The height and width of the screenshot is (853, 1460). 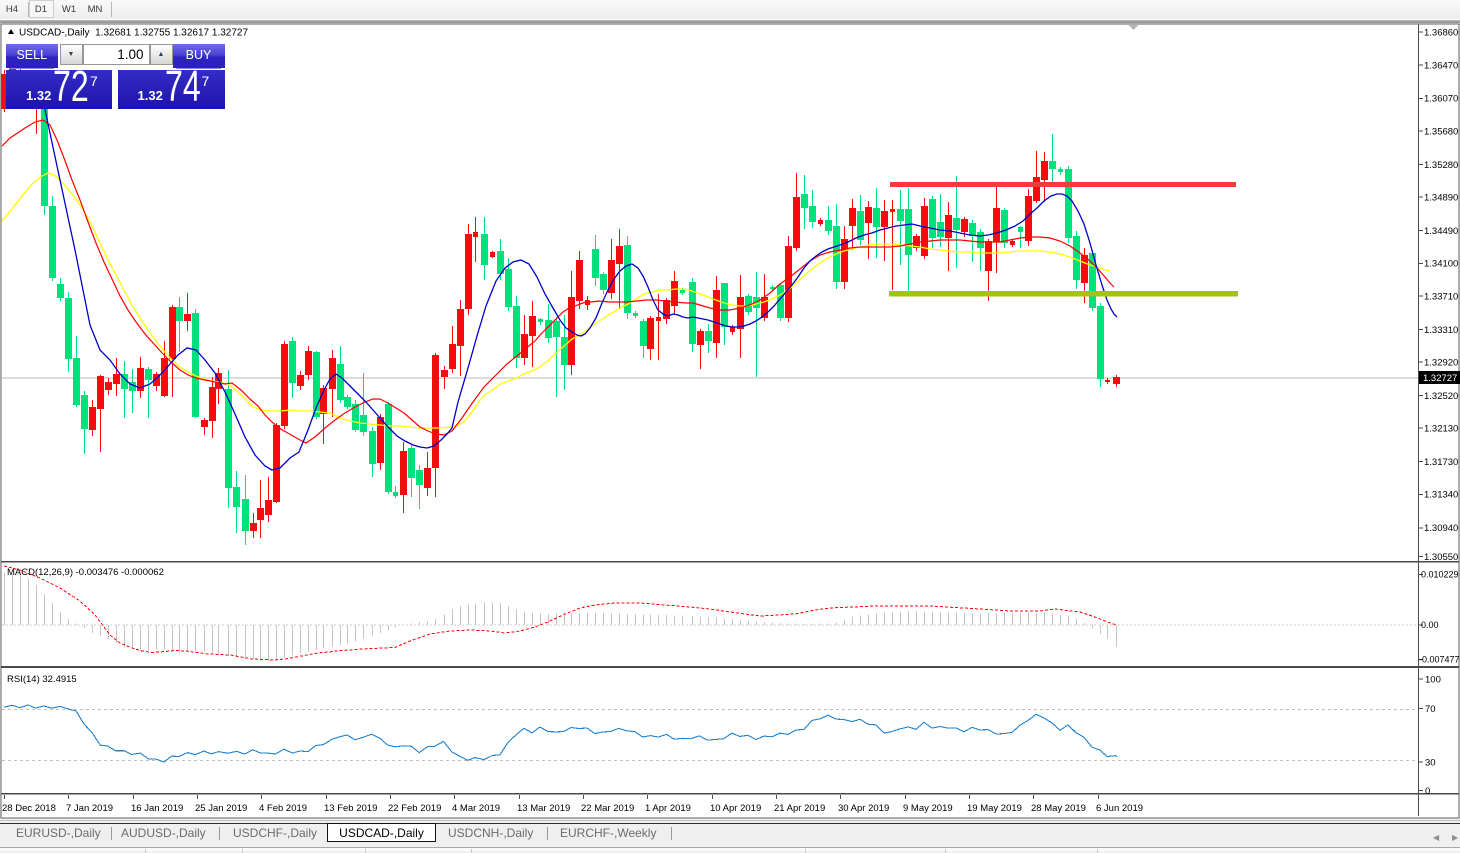 I want to click on svg-text: 1.36470, so click(x=1441, y=65).